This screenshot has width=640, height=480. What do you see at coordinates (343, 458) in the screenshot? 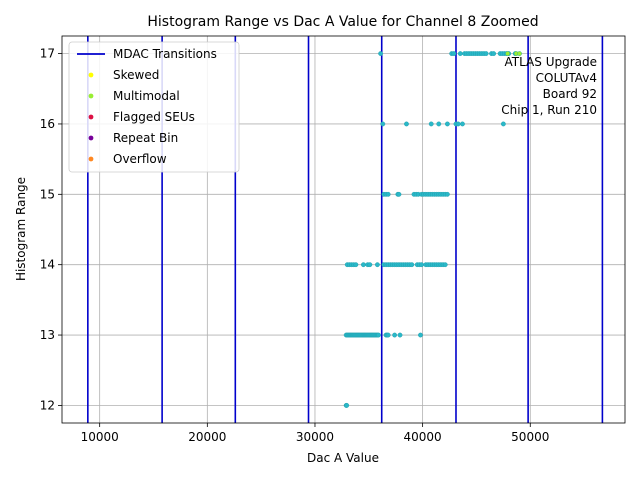
I see `x-axis-title: Dac A Value` at bounding box center [343, 458].